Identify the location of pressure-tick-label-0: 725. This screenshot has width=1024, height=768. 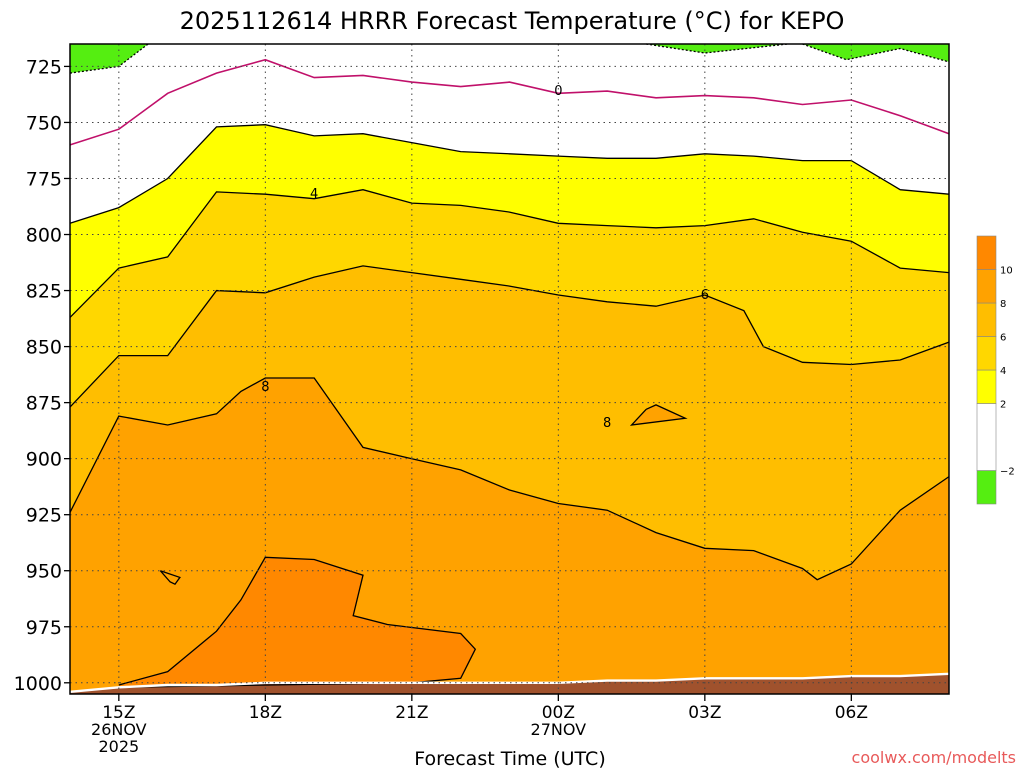
(44, 67).